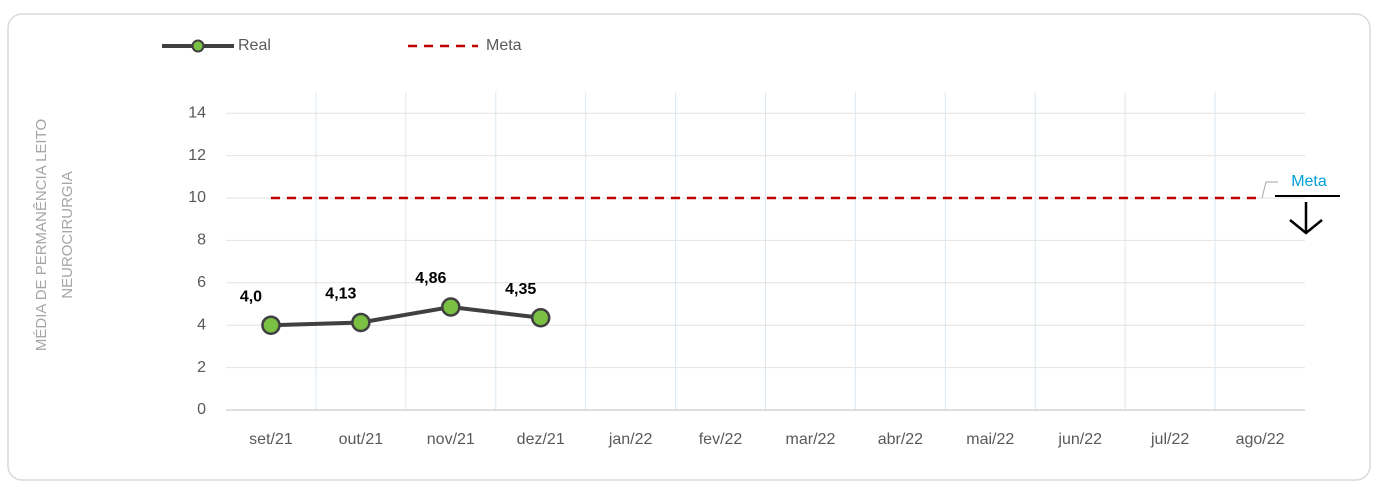  What do you see at coordinates (41, 235) in the screenshot?
I see `y-axis-label: MÉDIA DE PERMANÊNCIA LEITO` at bounding box center [41, 235].